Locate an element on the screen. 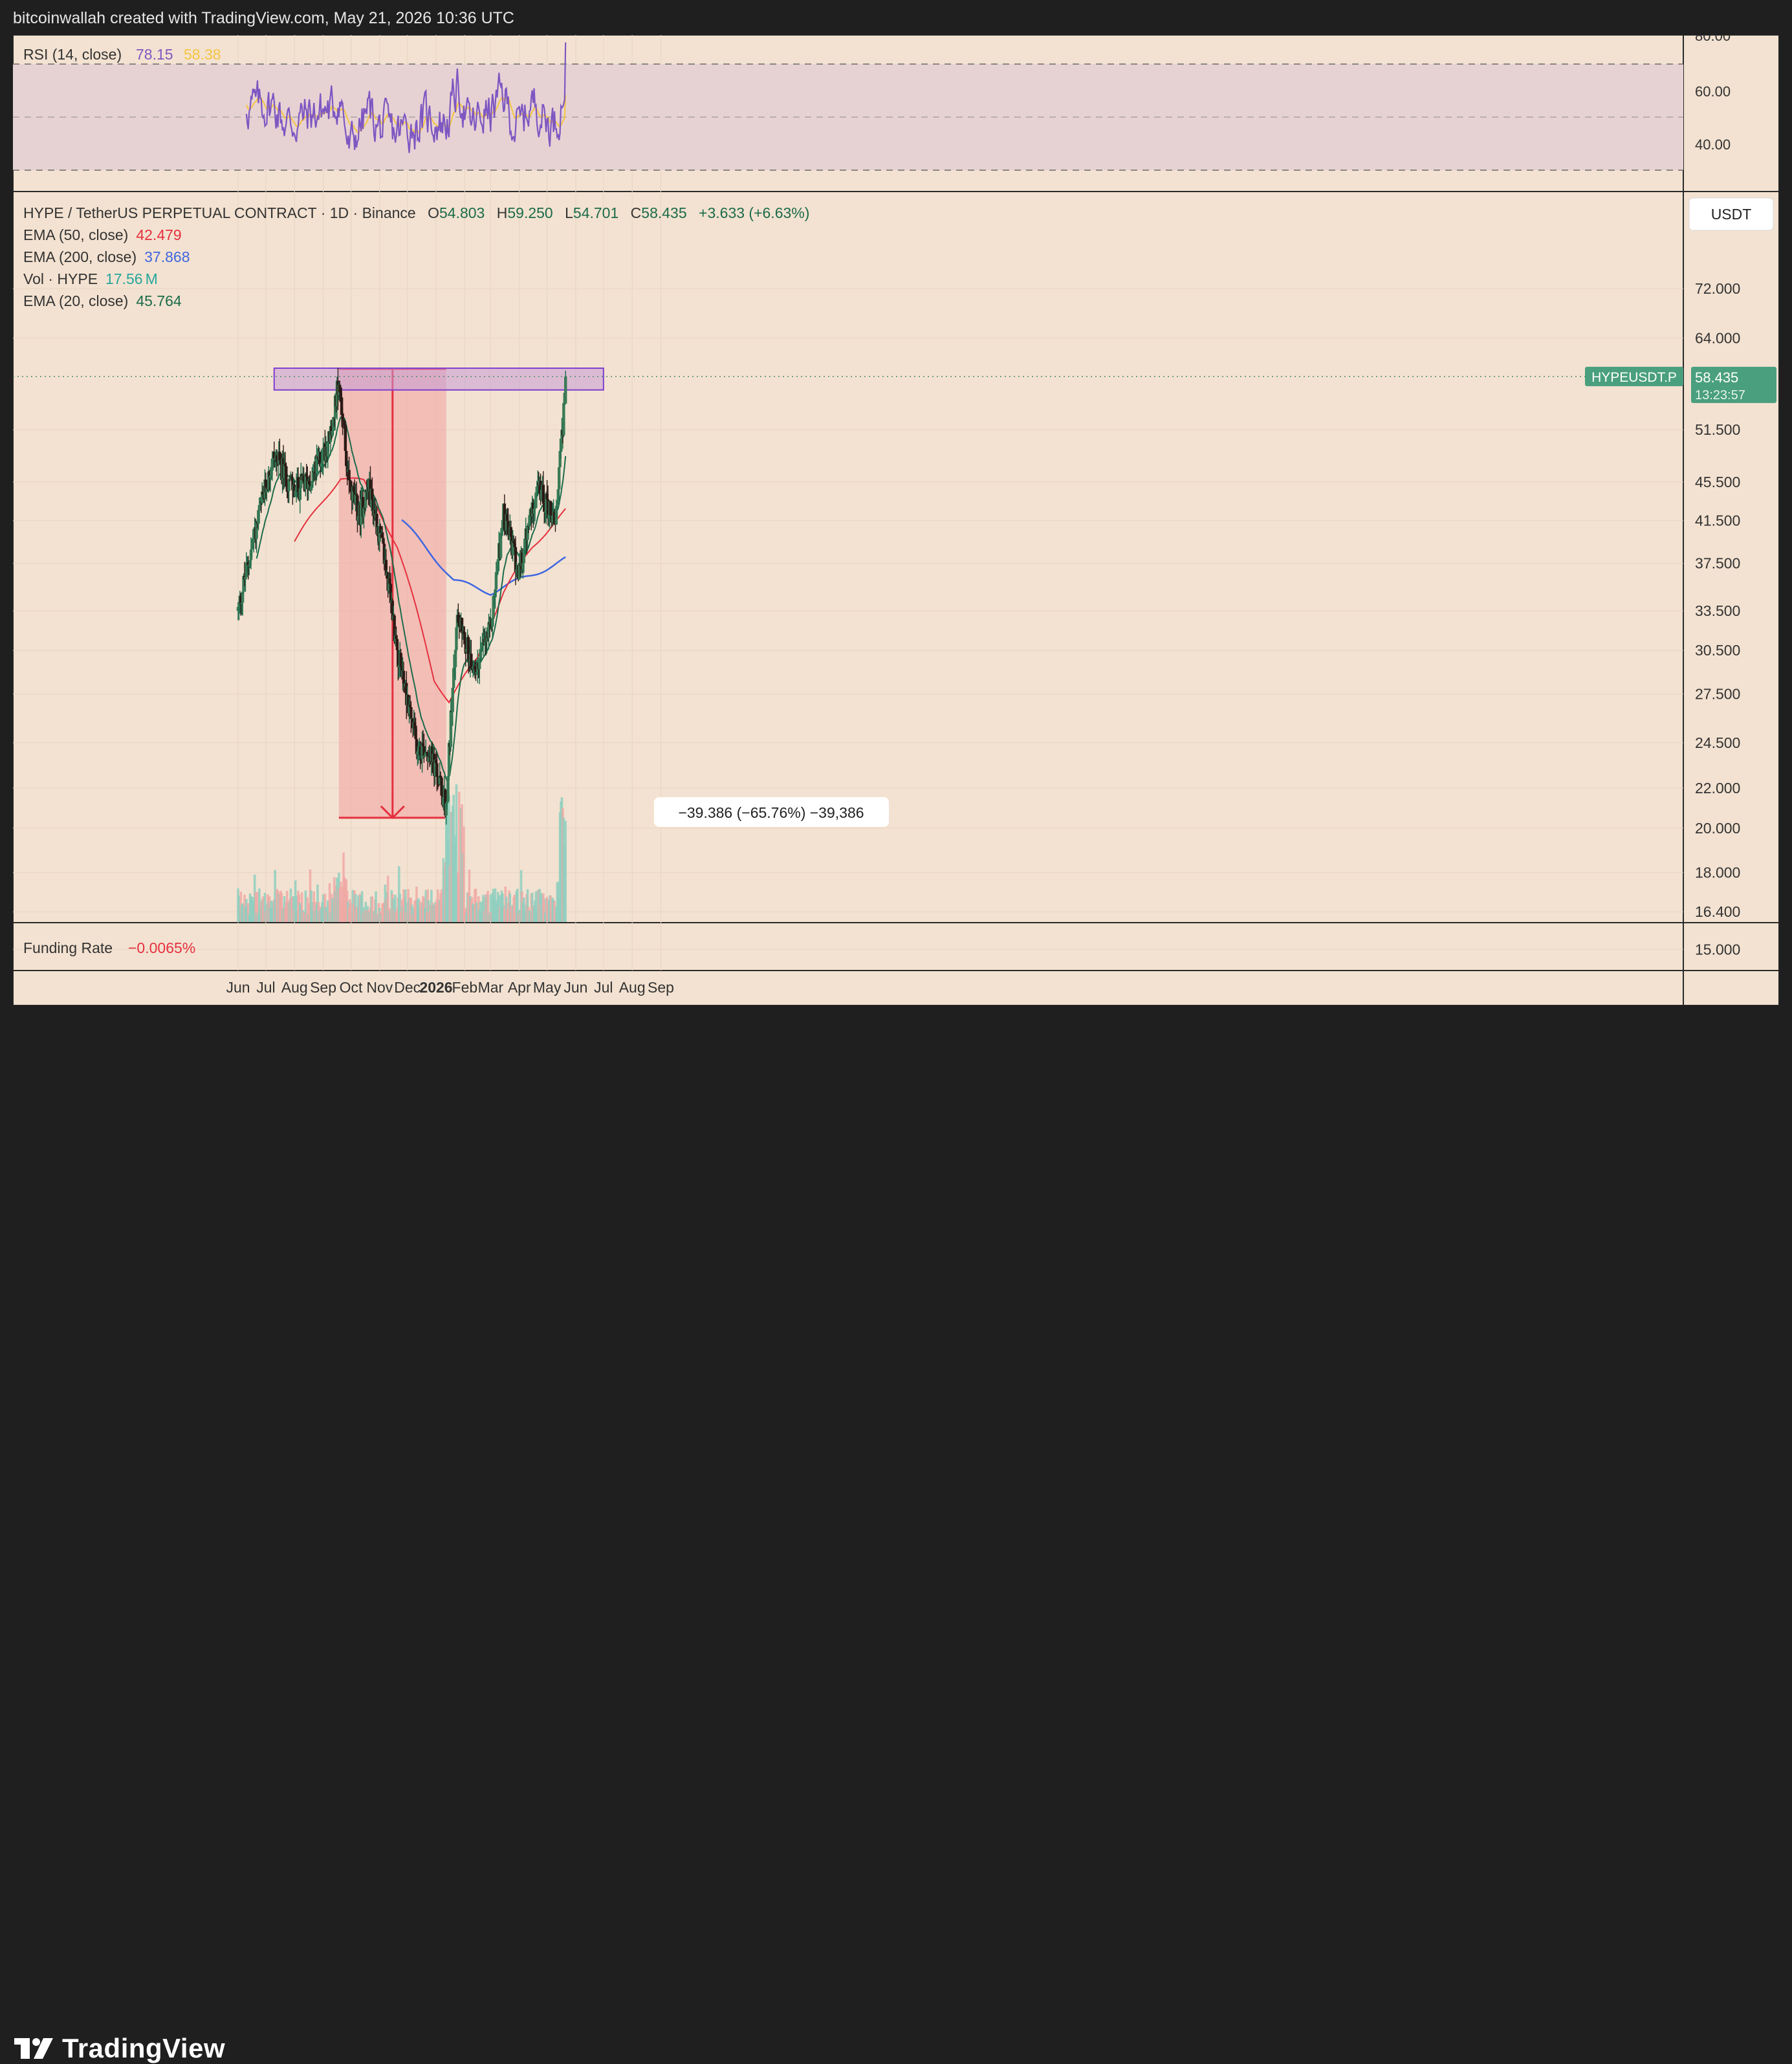  funding-pane: Funding Rate −0.0065% is located at coordinates (109, 948).